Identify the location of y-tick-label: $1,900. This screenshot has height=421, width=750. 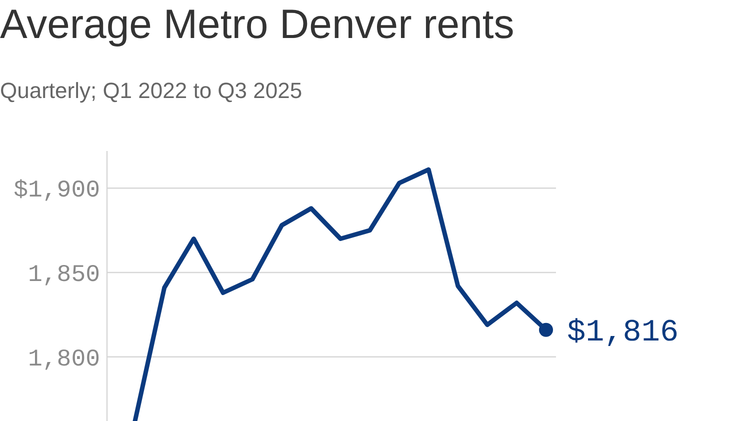
(57, 191).